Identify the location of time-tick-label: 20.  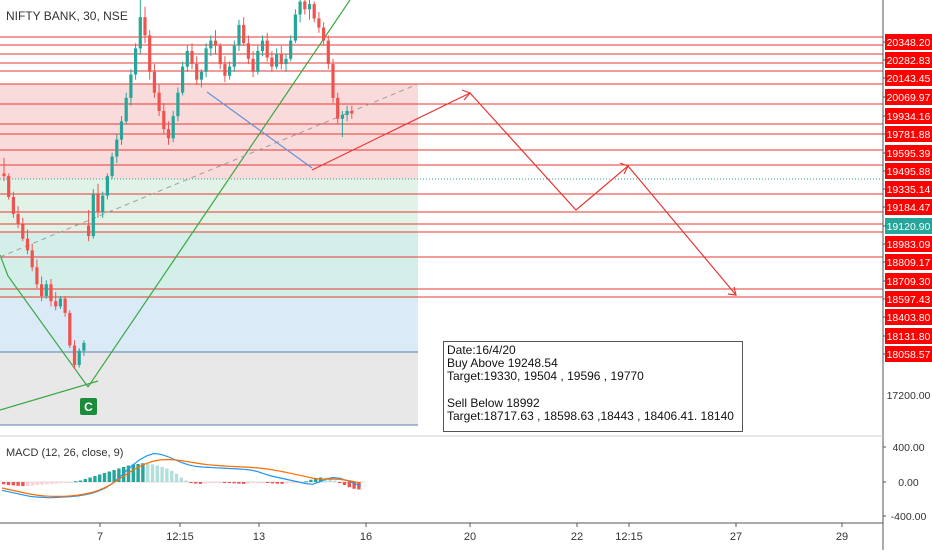
(470, 537).